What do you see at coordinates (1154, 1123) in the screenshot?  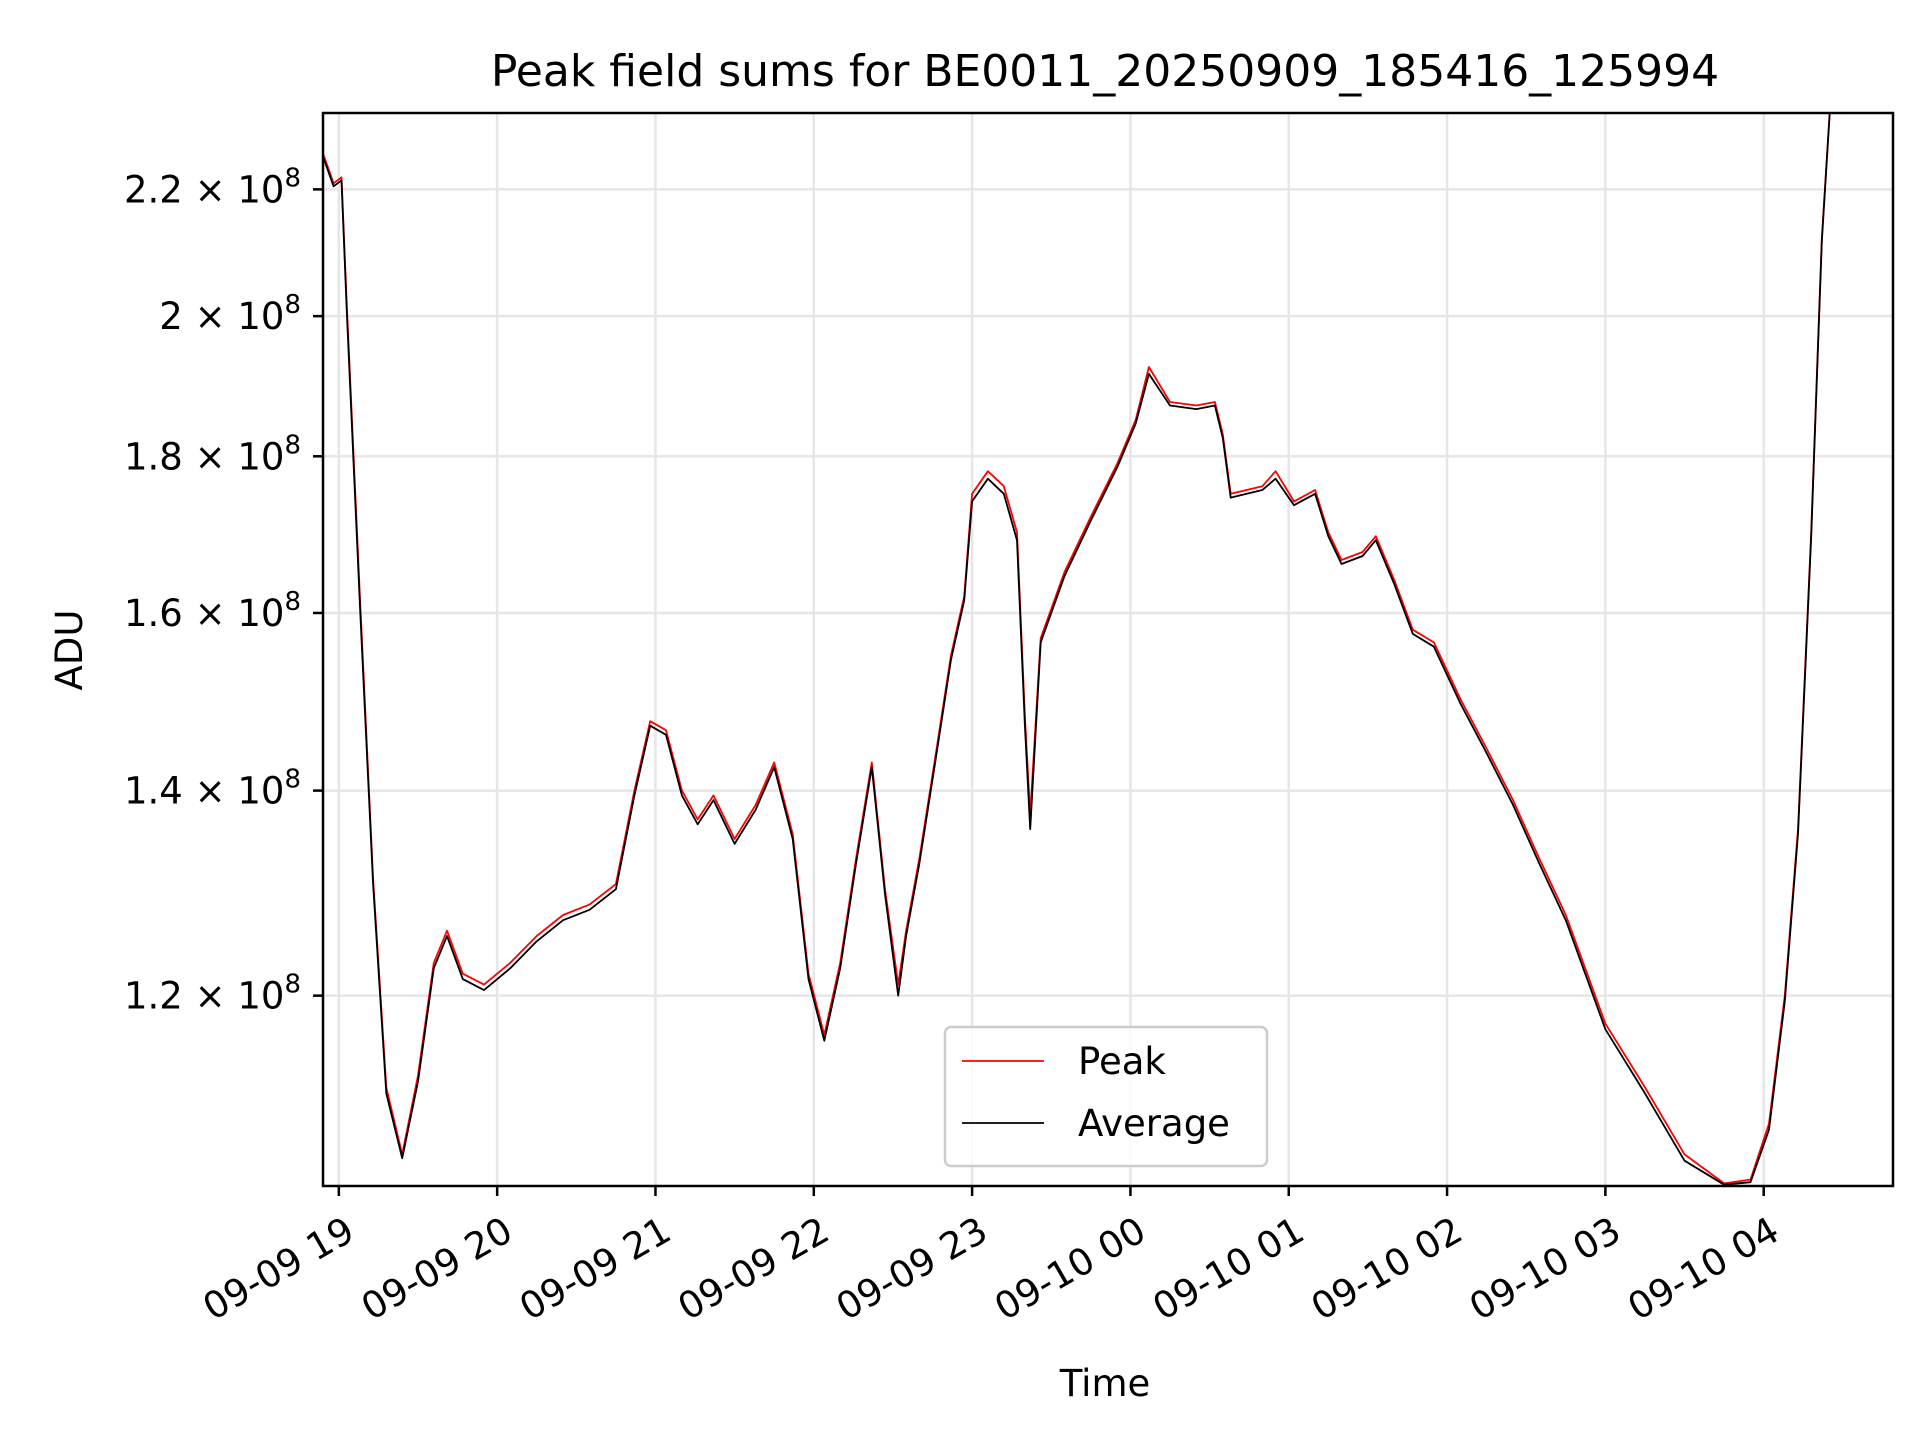 I see `legend-label-average: Average` at bounding box center [1154, 1123].